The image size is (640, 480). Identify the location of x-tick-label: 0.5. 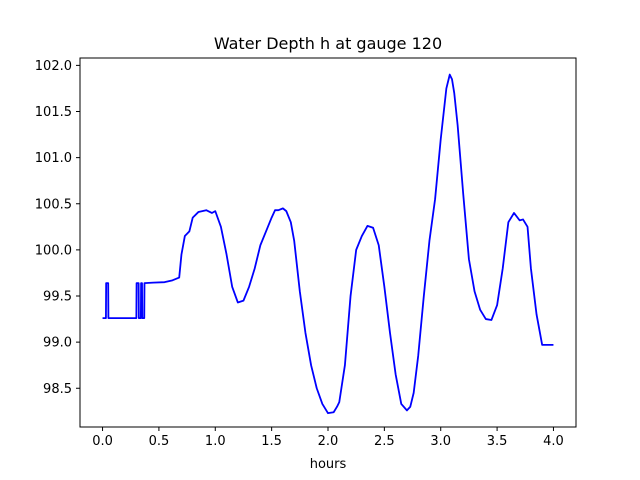
(159, 441).